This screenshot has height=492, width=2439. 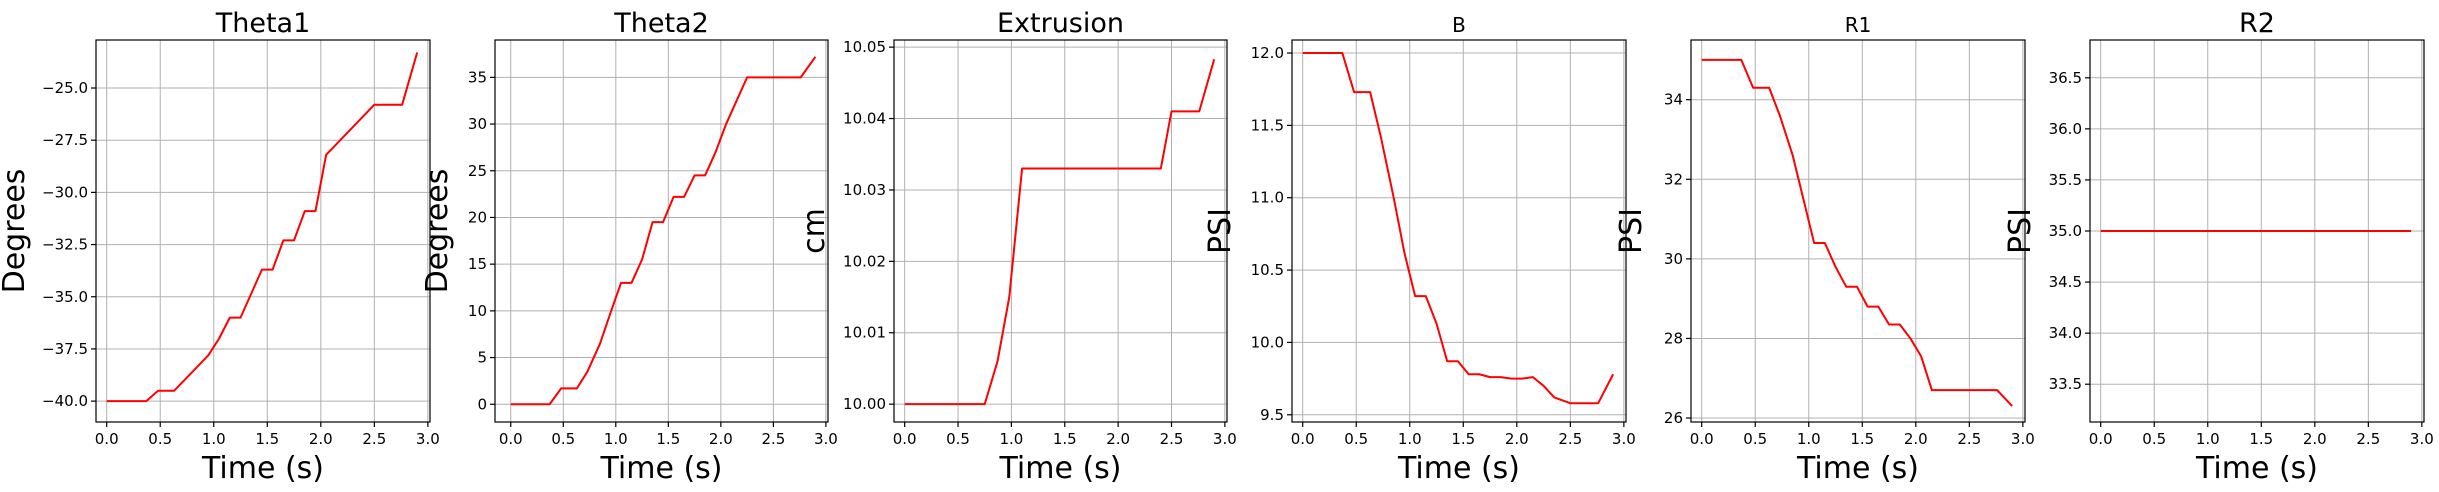 I want to click on y-tick-label: 9.5, so click(x=1272, y=415).